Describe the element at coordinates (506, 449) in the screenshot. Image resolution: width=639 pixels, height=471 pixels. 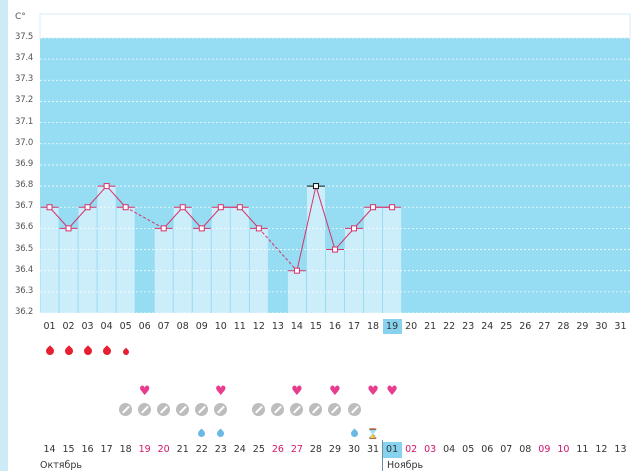
I see `calendar-date: 07` at that location.